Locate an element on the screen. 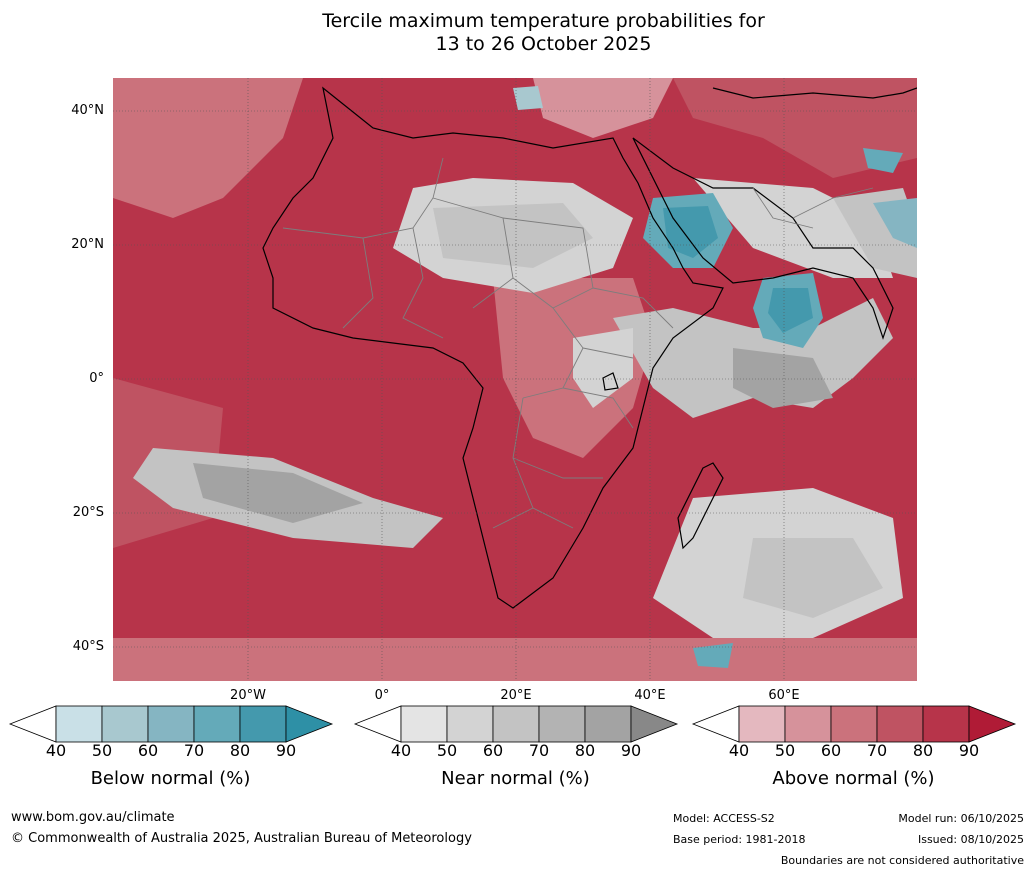 The width and height of the screenshot is (1035, 873). colorbar-near-normal is located at coordinates (516, 724).